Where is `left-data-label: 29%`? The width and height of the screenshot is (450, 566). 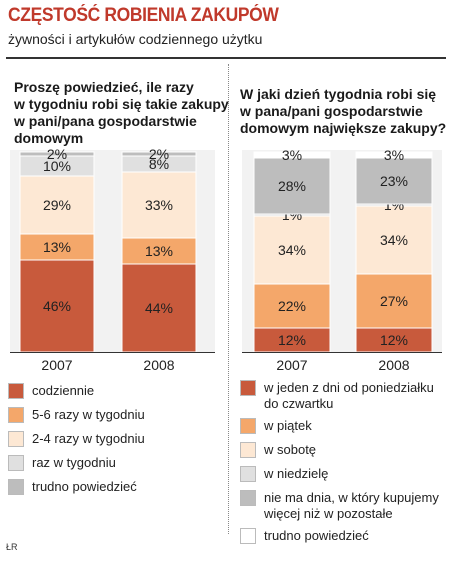 left-data-label: 29% is located at coordinates (57, 205).